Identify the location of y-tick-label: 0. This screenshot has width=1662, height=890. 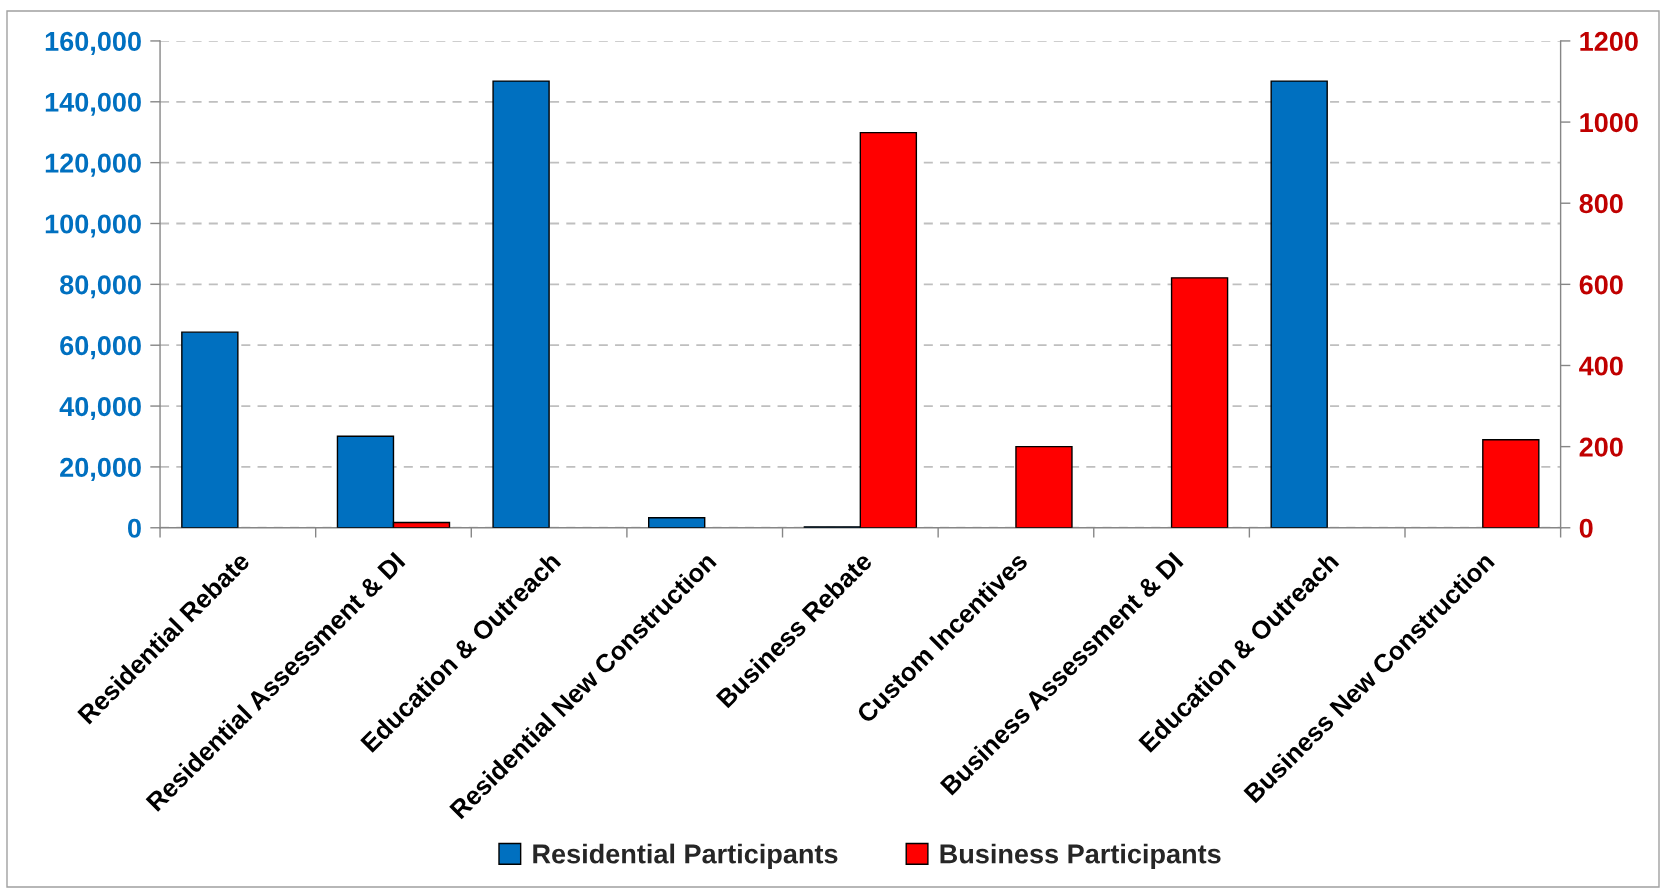
(134, 528).